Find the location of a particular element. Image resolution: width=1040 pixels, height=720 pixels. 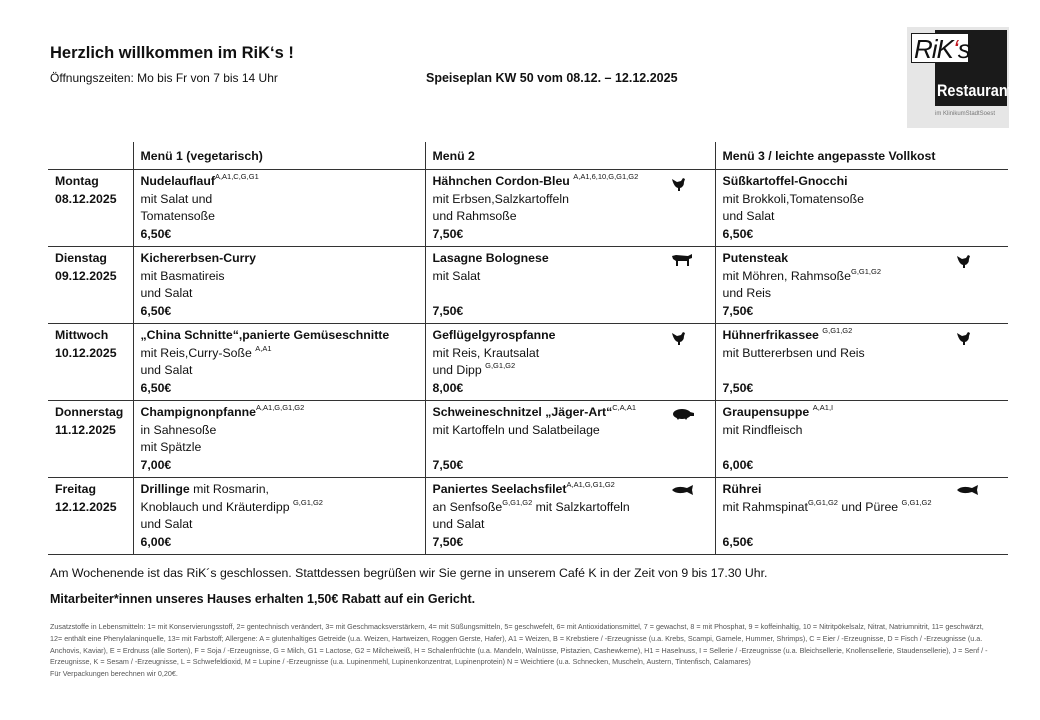

dish-line: Drillinge mit Rosmarin, is located at coordinates (283, 490).